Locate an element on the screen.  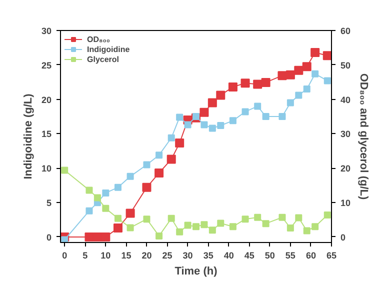
x-tick-label: 35 is located at coordinates (208, 255).